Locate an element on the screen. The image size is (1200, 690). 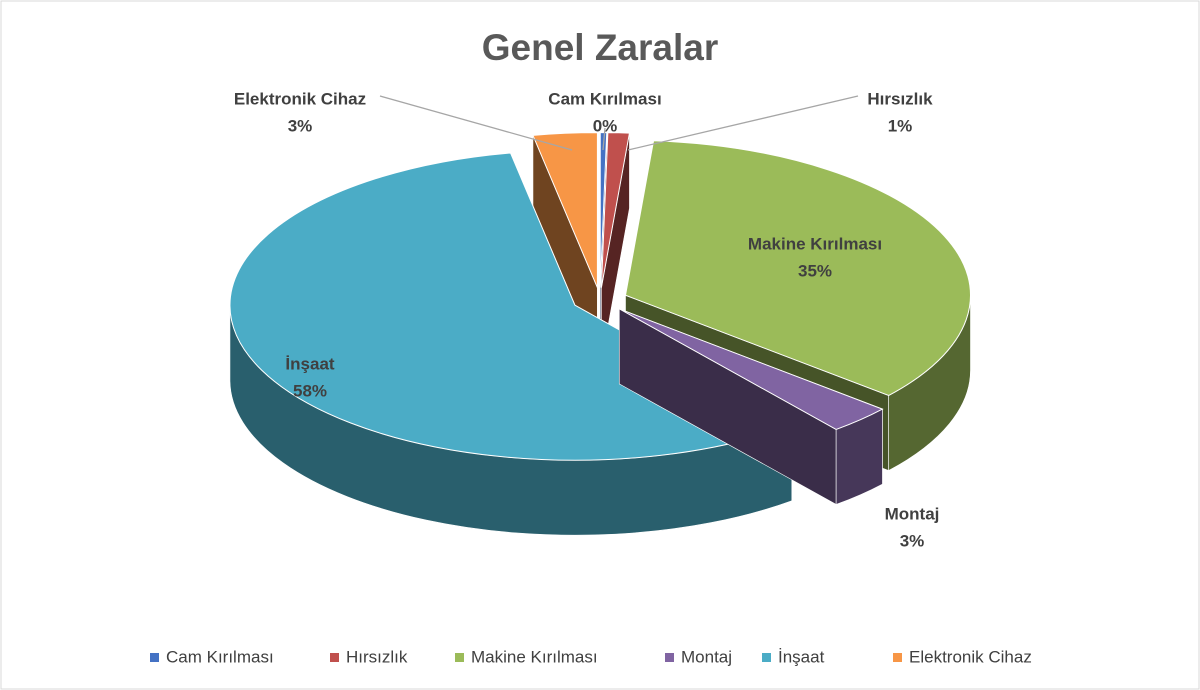
legend-label: Montaj is located at coordinates (706, 656).